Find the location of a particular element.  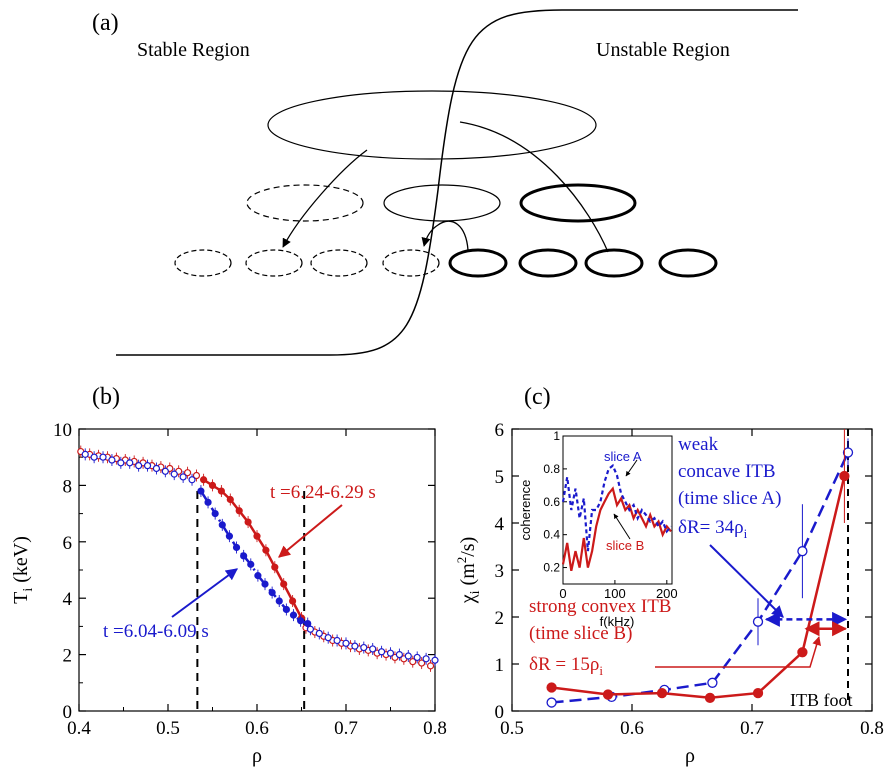

panel-c-xlabel: ρ is located at coordinates (690, 756).